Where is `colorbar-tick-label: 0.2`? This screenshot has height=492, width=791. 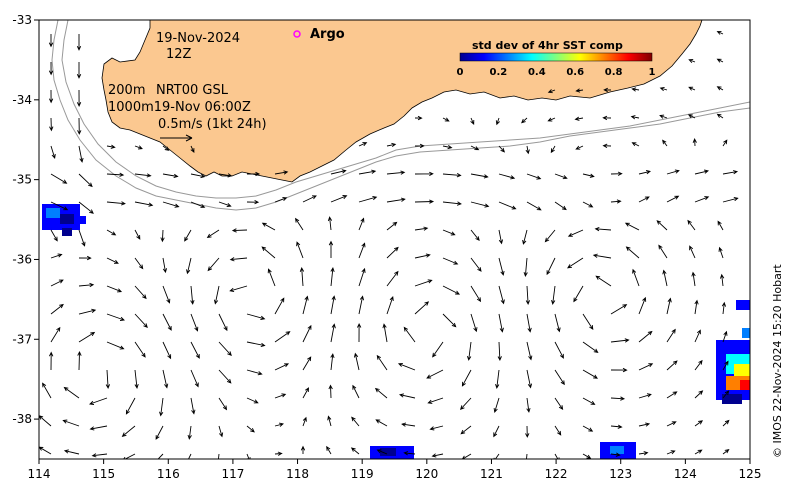 colorbar-tick-label: 0.2 is located at coordinates (499, 72).